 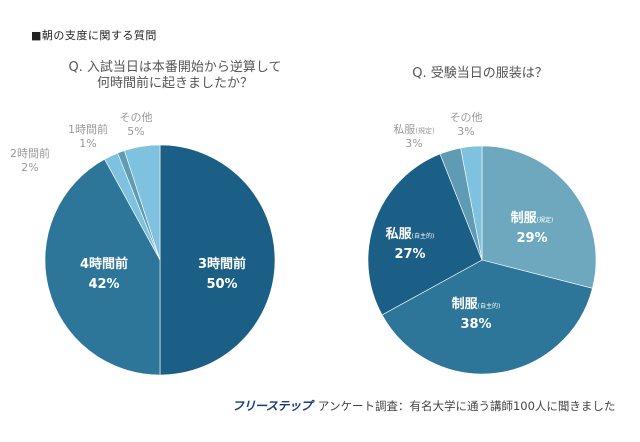 What do you see at coordinates (532, 218) in the screenshot?
I see `chart-2-slice-1-name: 制服(規定)` at bounding box center [532, 218].